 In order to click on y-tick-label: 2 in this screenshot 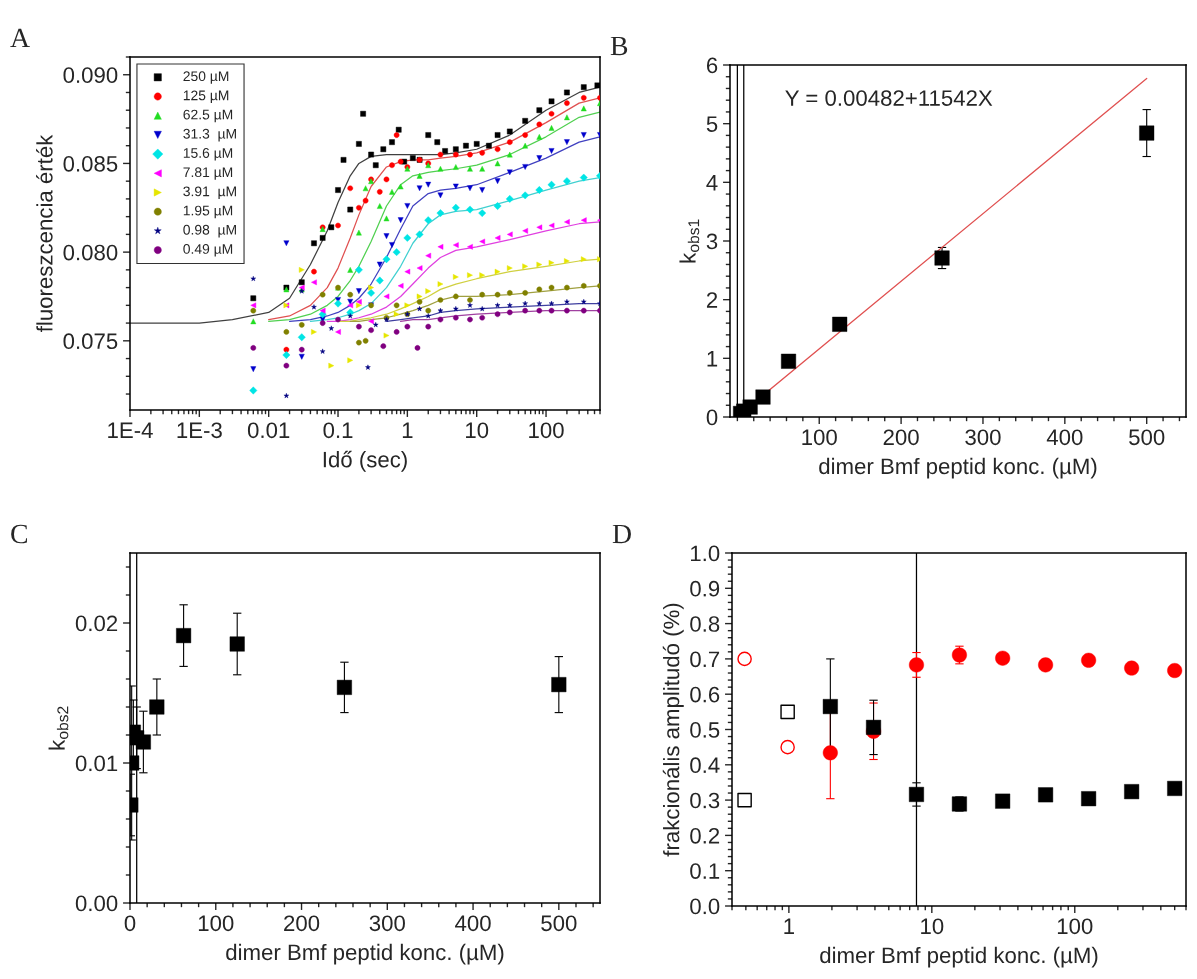, I will do `click(712, 300)`.